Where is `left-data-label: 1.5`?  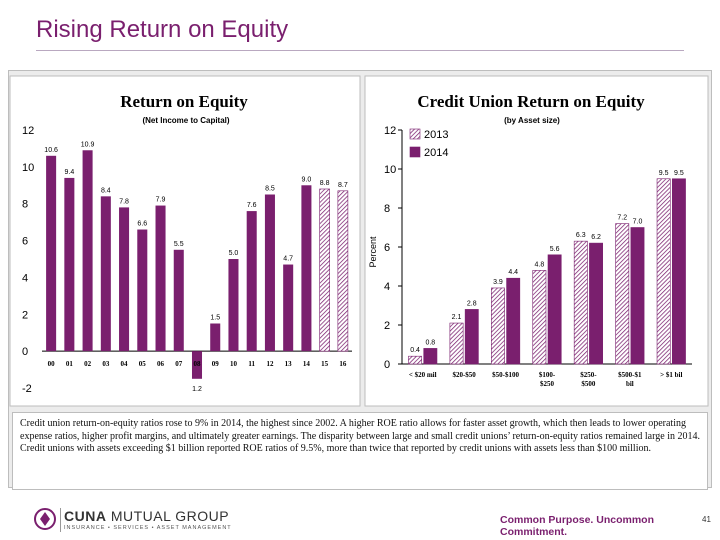 left-data-label: 1.5 is located at coordinates (215, 318).